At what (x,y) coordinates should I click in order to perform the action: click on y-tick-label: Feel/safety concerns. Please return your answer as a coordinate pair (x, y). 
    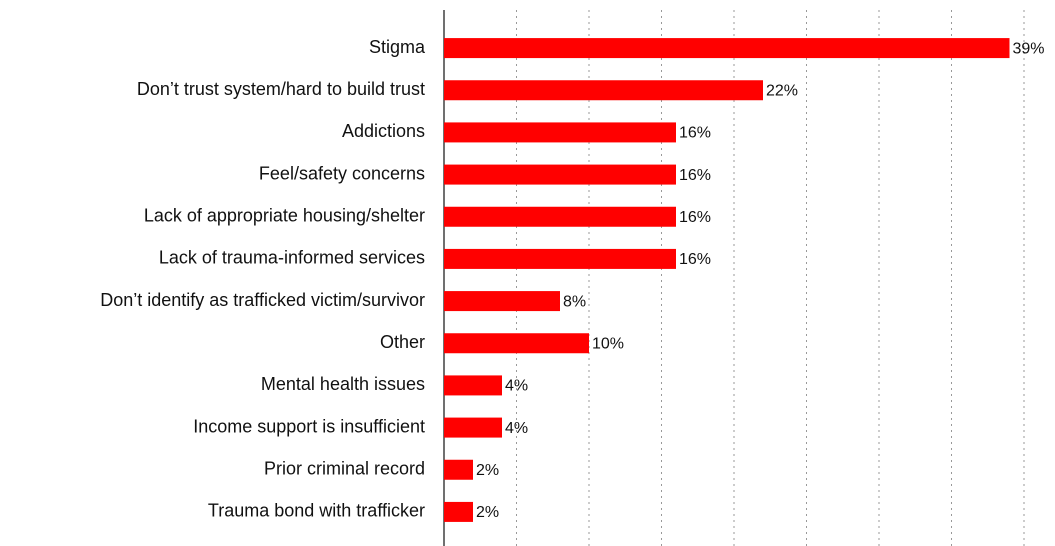
    Looking at the image, I should click on (342, 173).